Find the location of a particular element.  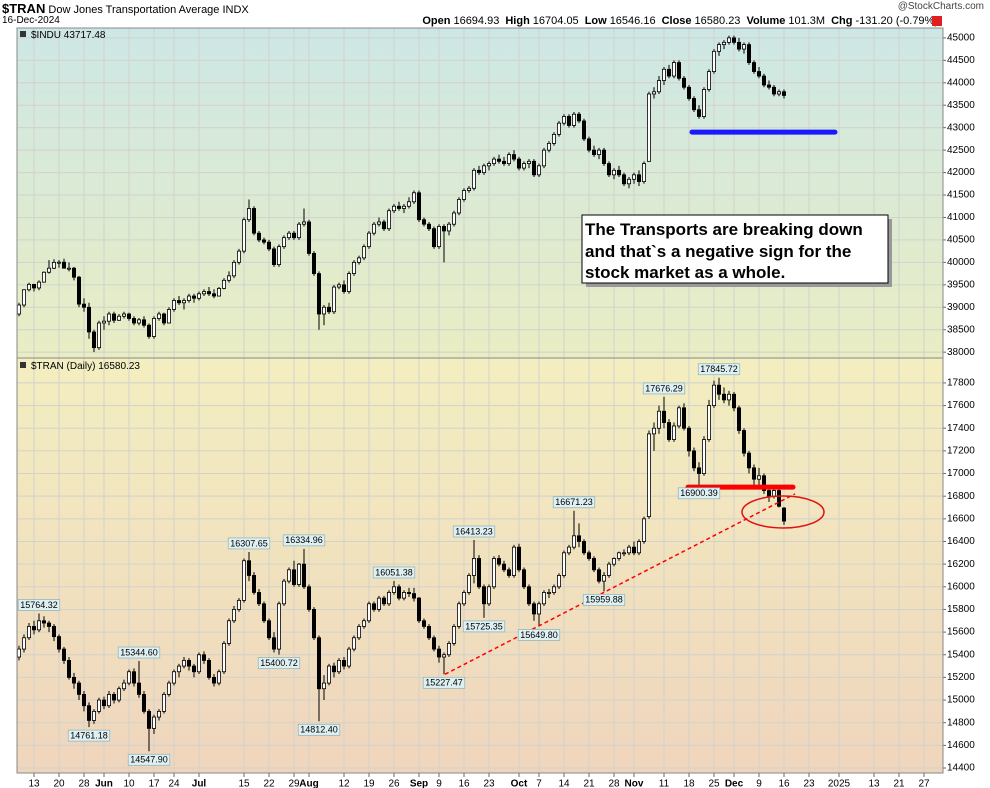

quote-label: Open is located at coordinates (436, 21).